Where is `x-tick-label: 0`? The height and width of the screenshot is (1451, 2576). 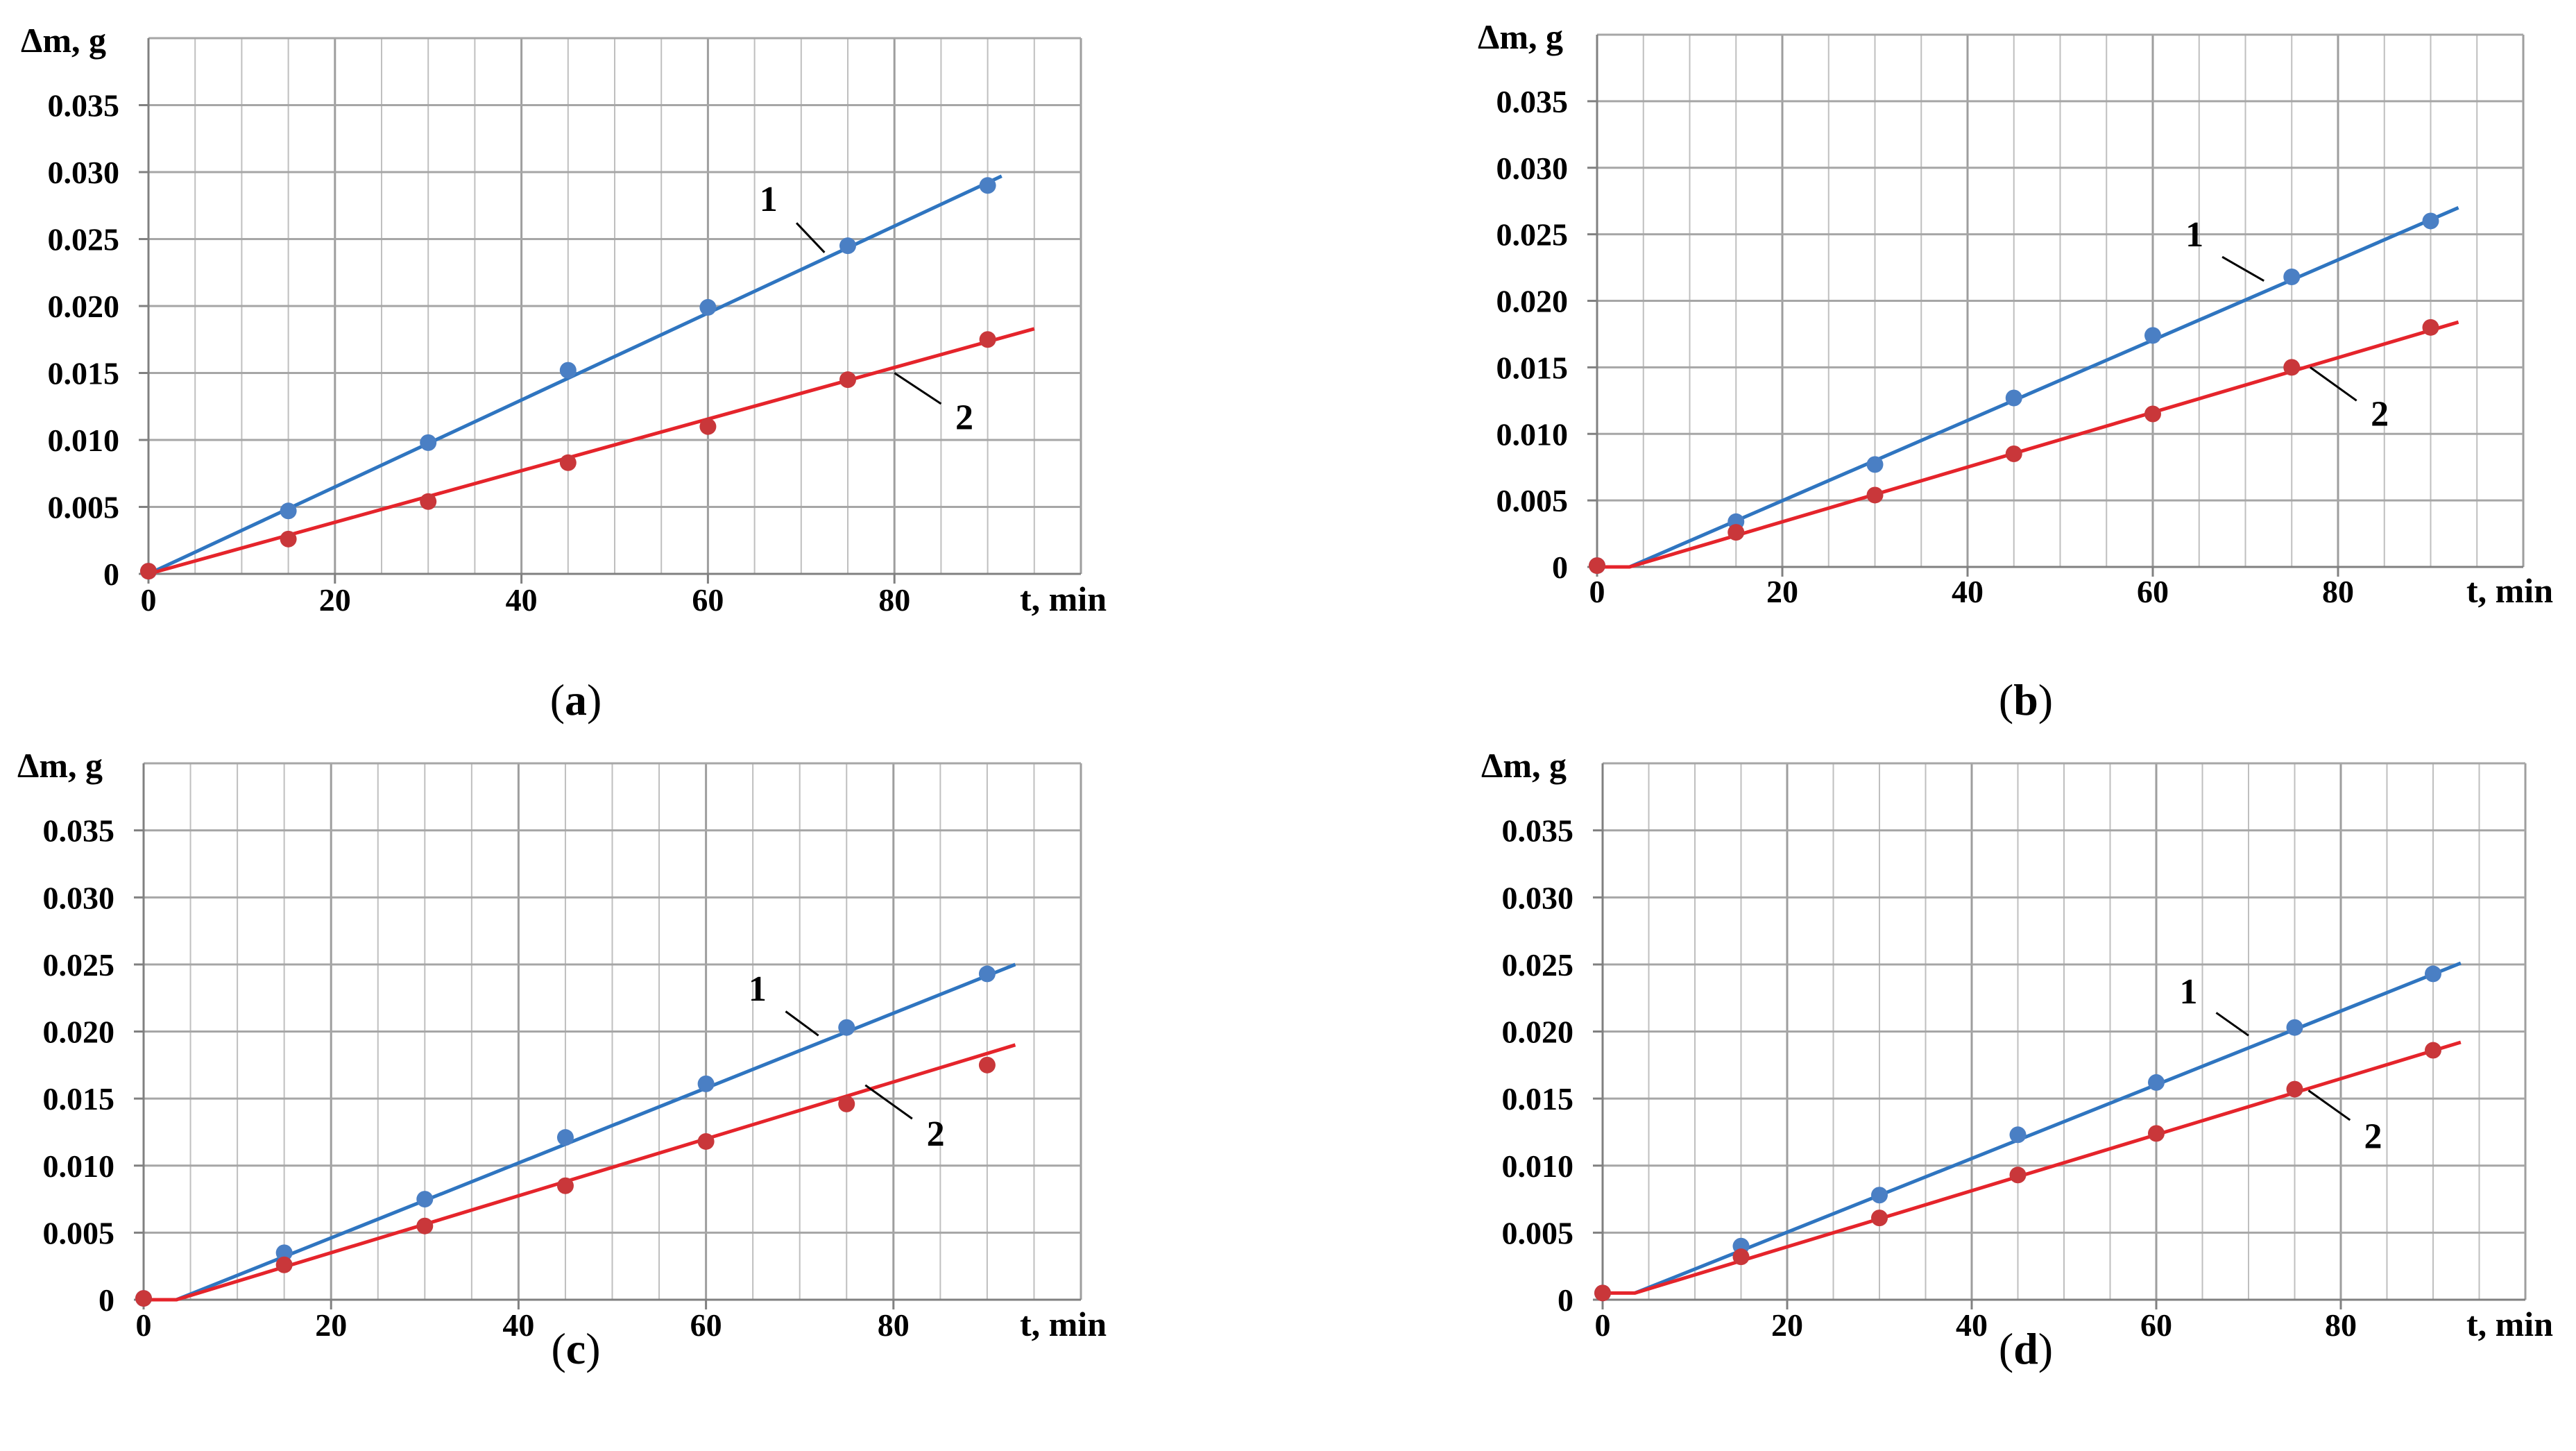
x-tick-label: 0 is located at coordinates (149, 600).